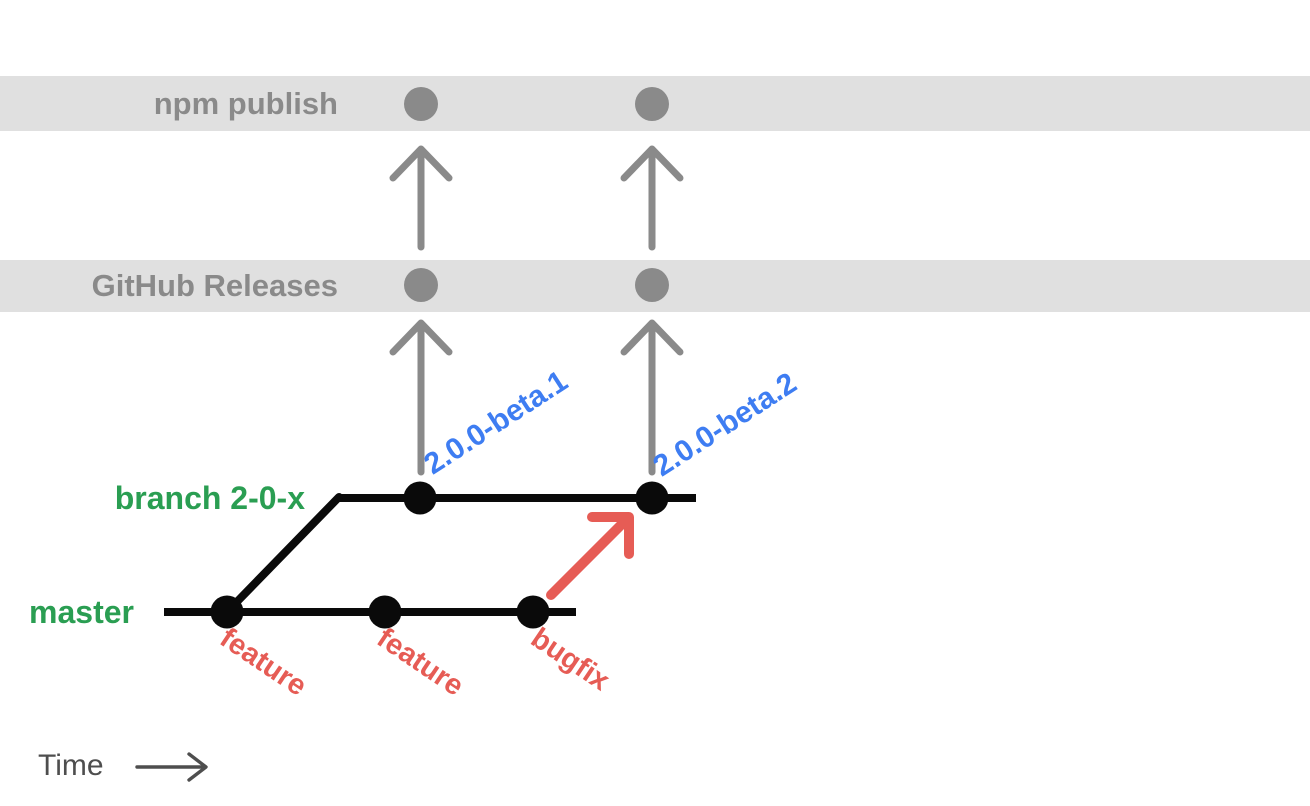  Describe the element at coordinates (171, 767) in the screenshot. I see `time-axis-arrow` at that location.